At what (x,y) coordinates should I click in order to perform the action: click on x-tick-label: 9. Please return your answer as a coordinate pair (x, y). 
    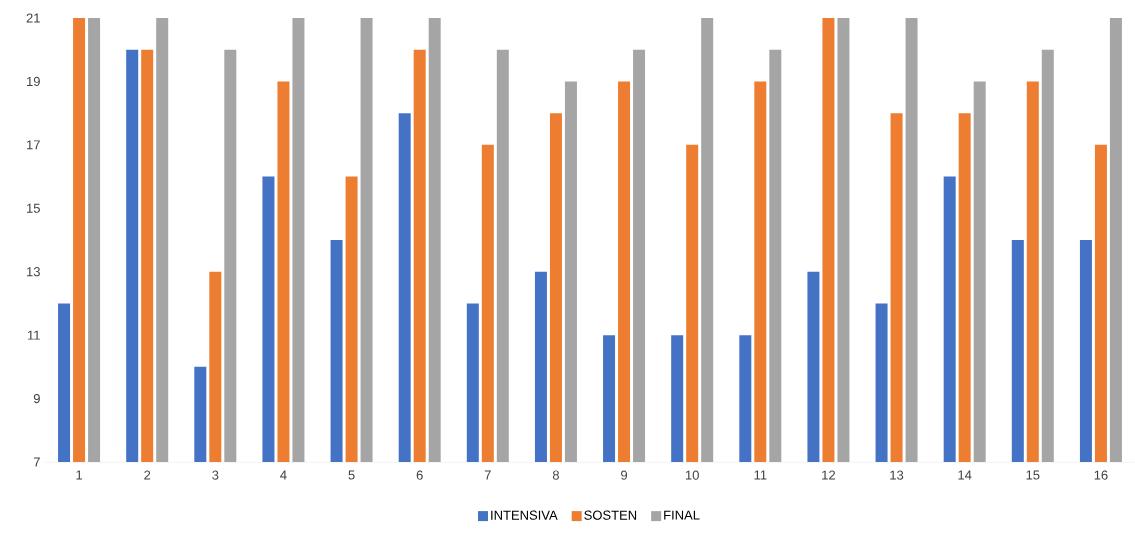
    Looking at the image, I should click on (624, 475).